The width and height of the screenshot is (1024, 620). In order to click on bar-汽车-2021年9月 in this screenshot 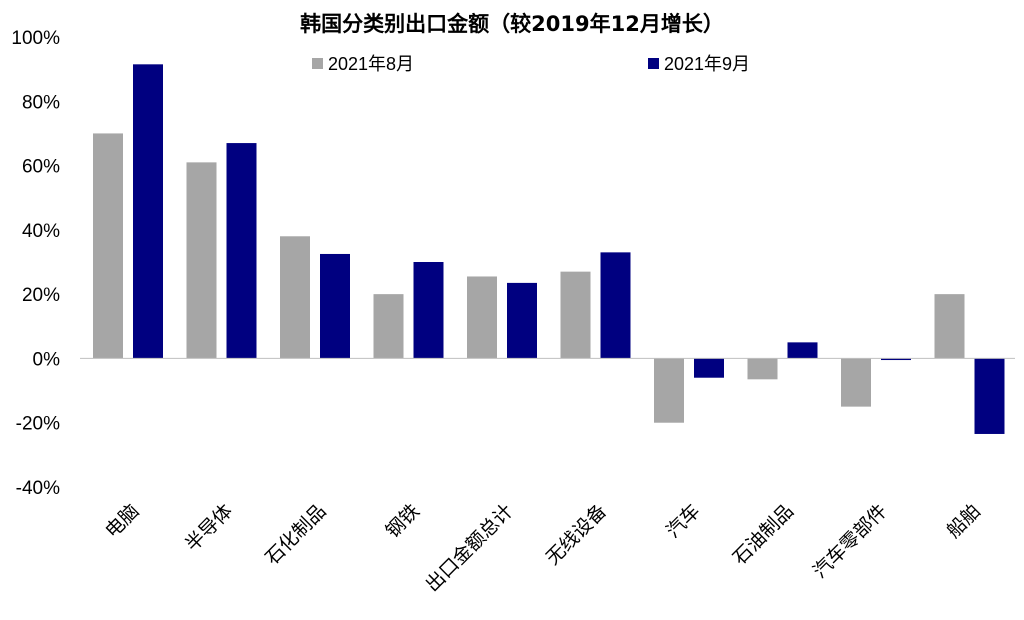, I will do `click(709, 368)`.